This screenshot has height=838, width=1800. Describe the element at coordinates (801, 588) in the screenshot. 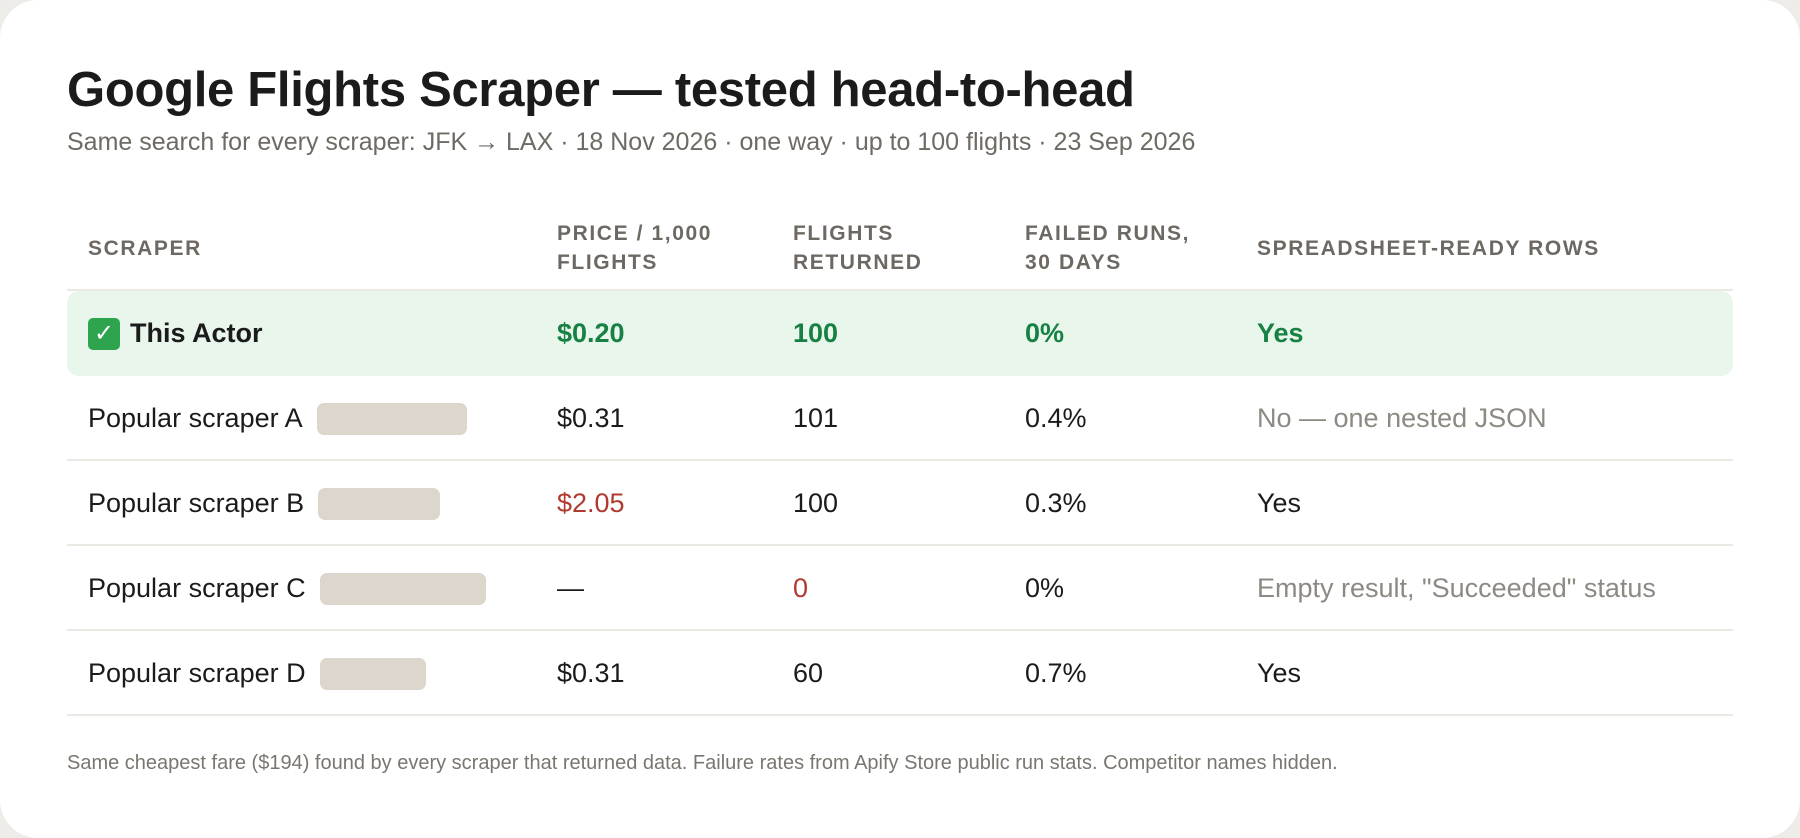

I see `flights-cell: 0` at that location.